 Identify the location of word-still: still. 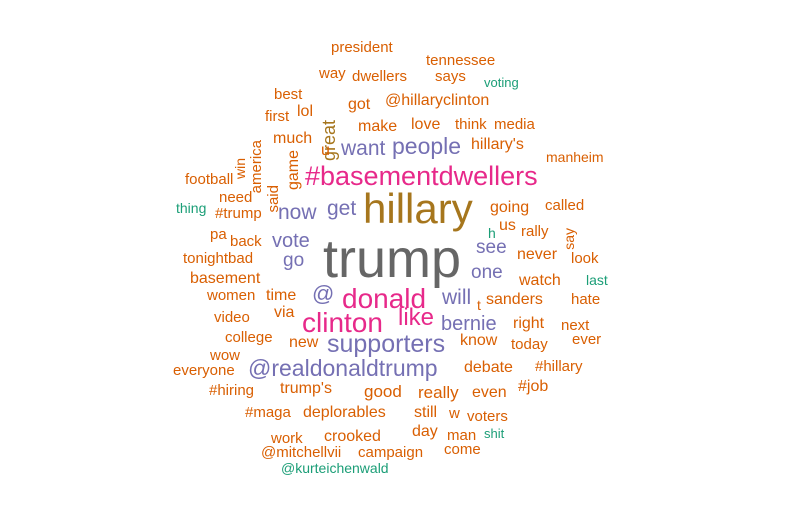
(426, 412).